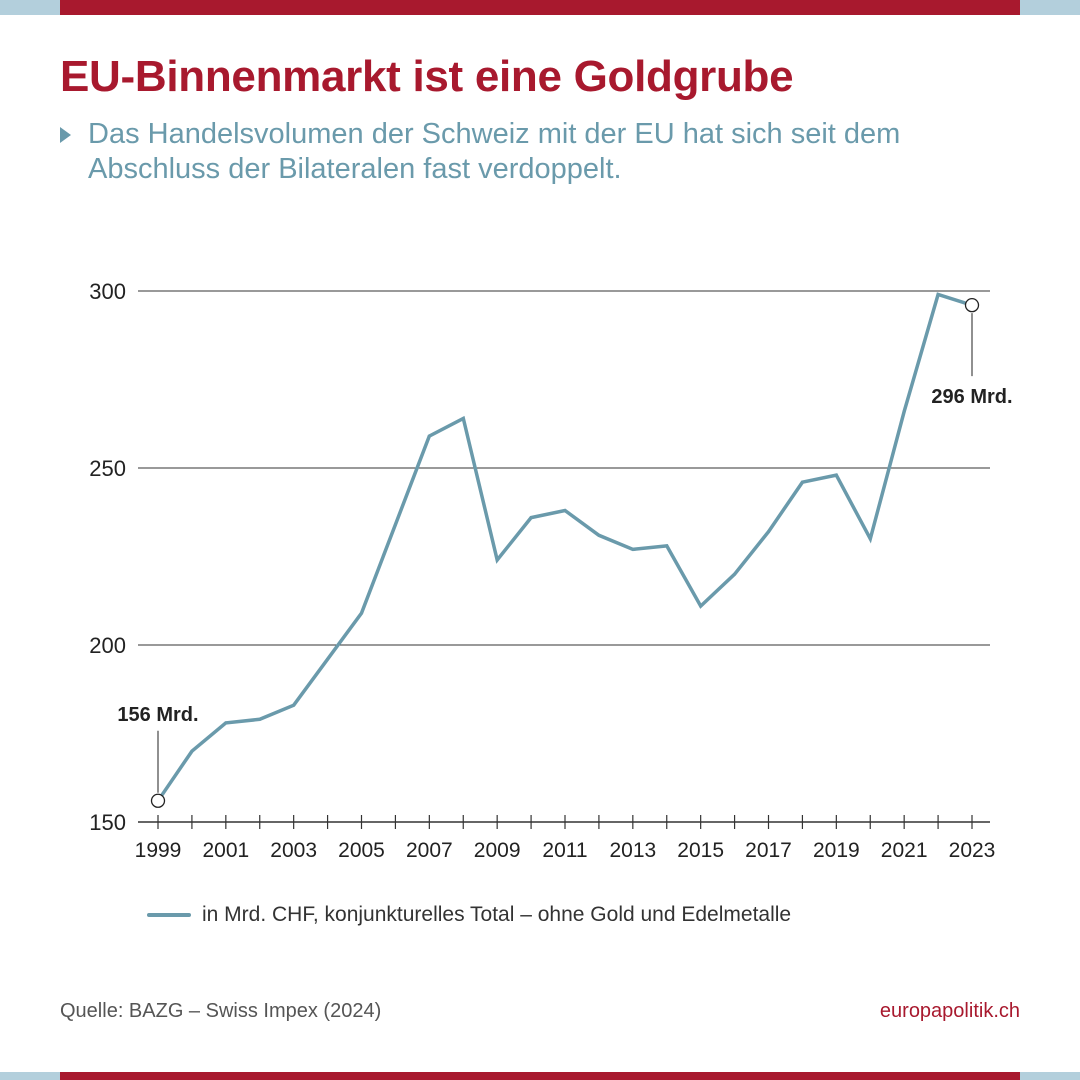  Describe the element at coordinates (904, 850) in the screenshot. I see `x-tick-label-2021: 2021` at that location.